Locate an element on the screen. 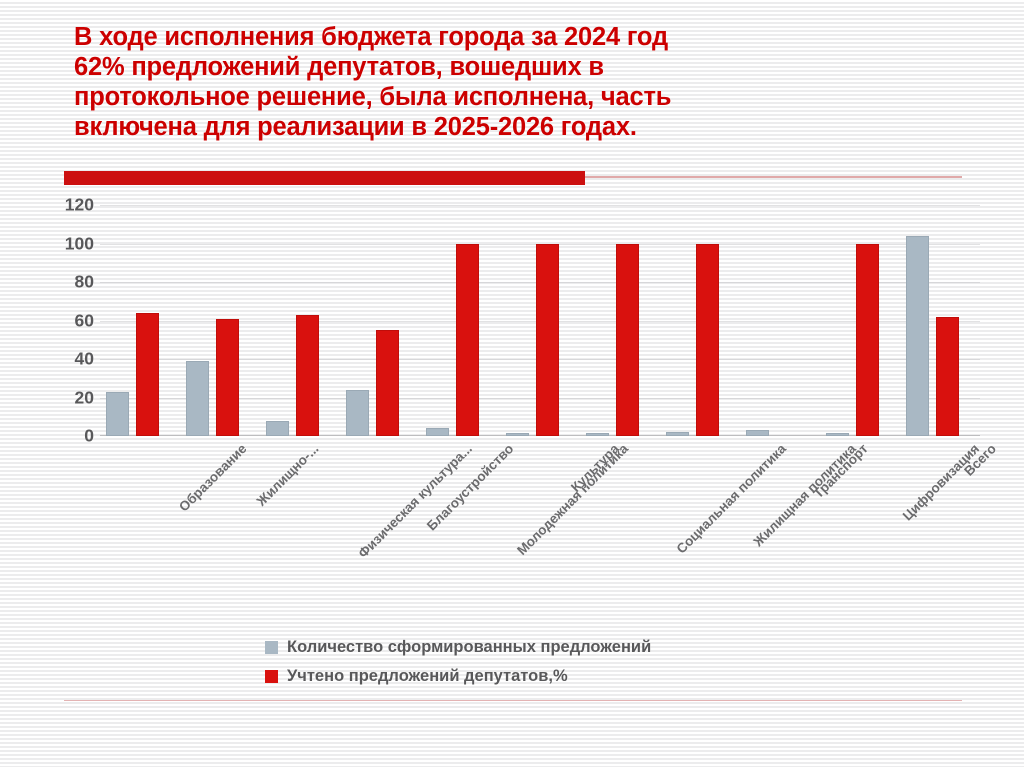  x-axis-label: Цифровизация is located at coordinates (940, 482).